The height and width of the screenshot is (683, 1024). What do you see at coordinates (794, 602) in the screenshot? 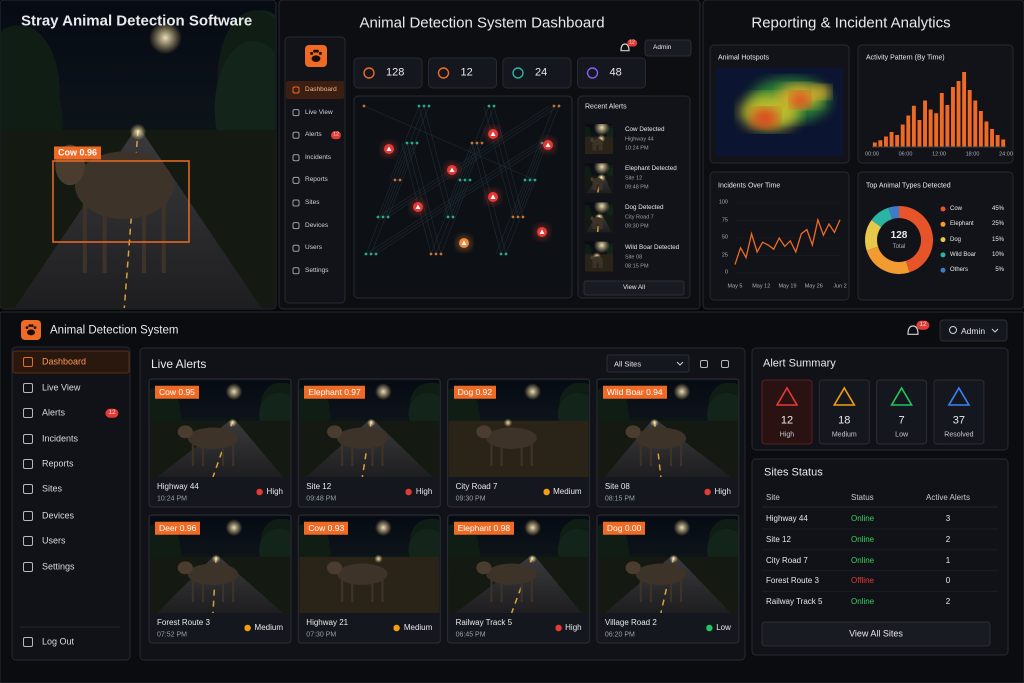
I see `site-name: Railway Track 5` at bounding box center [794, 602].